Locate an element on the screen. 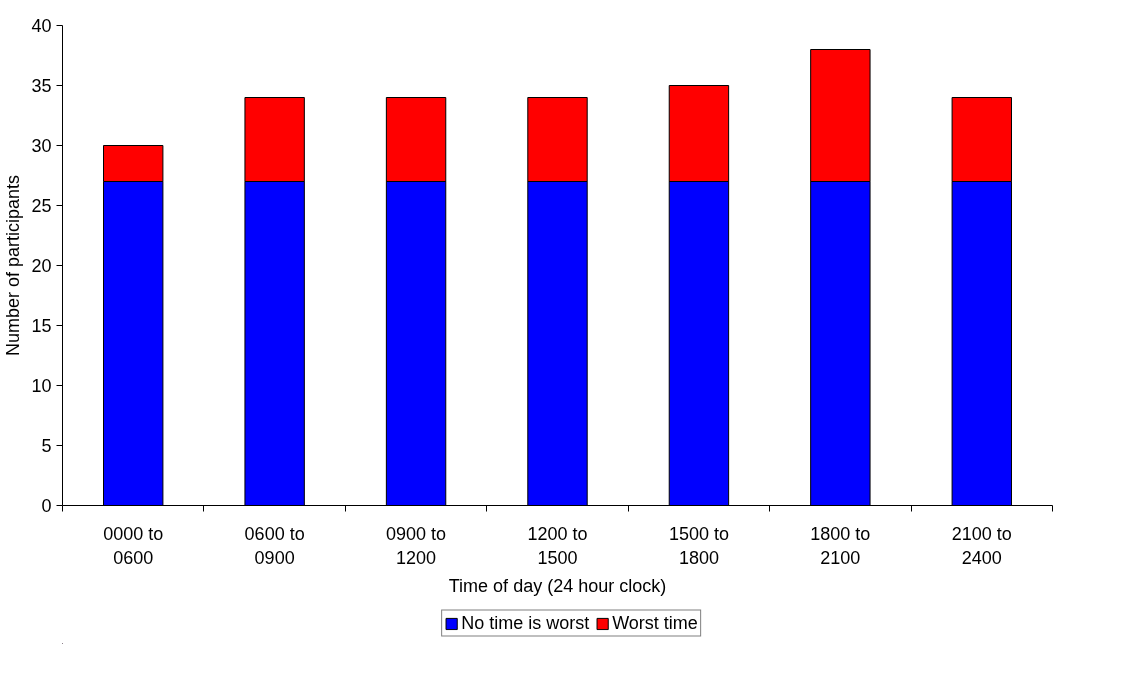  y-tick-label: 35 is located at coordinates (41, 86).